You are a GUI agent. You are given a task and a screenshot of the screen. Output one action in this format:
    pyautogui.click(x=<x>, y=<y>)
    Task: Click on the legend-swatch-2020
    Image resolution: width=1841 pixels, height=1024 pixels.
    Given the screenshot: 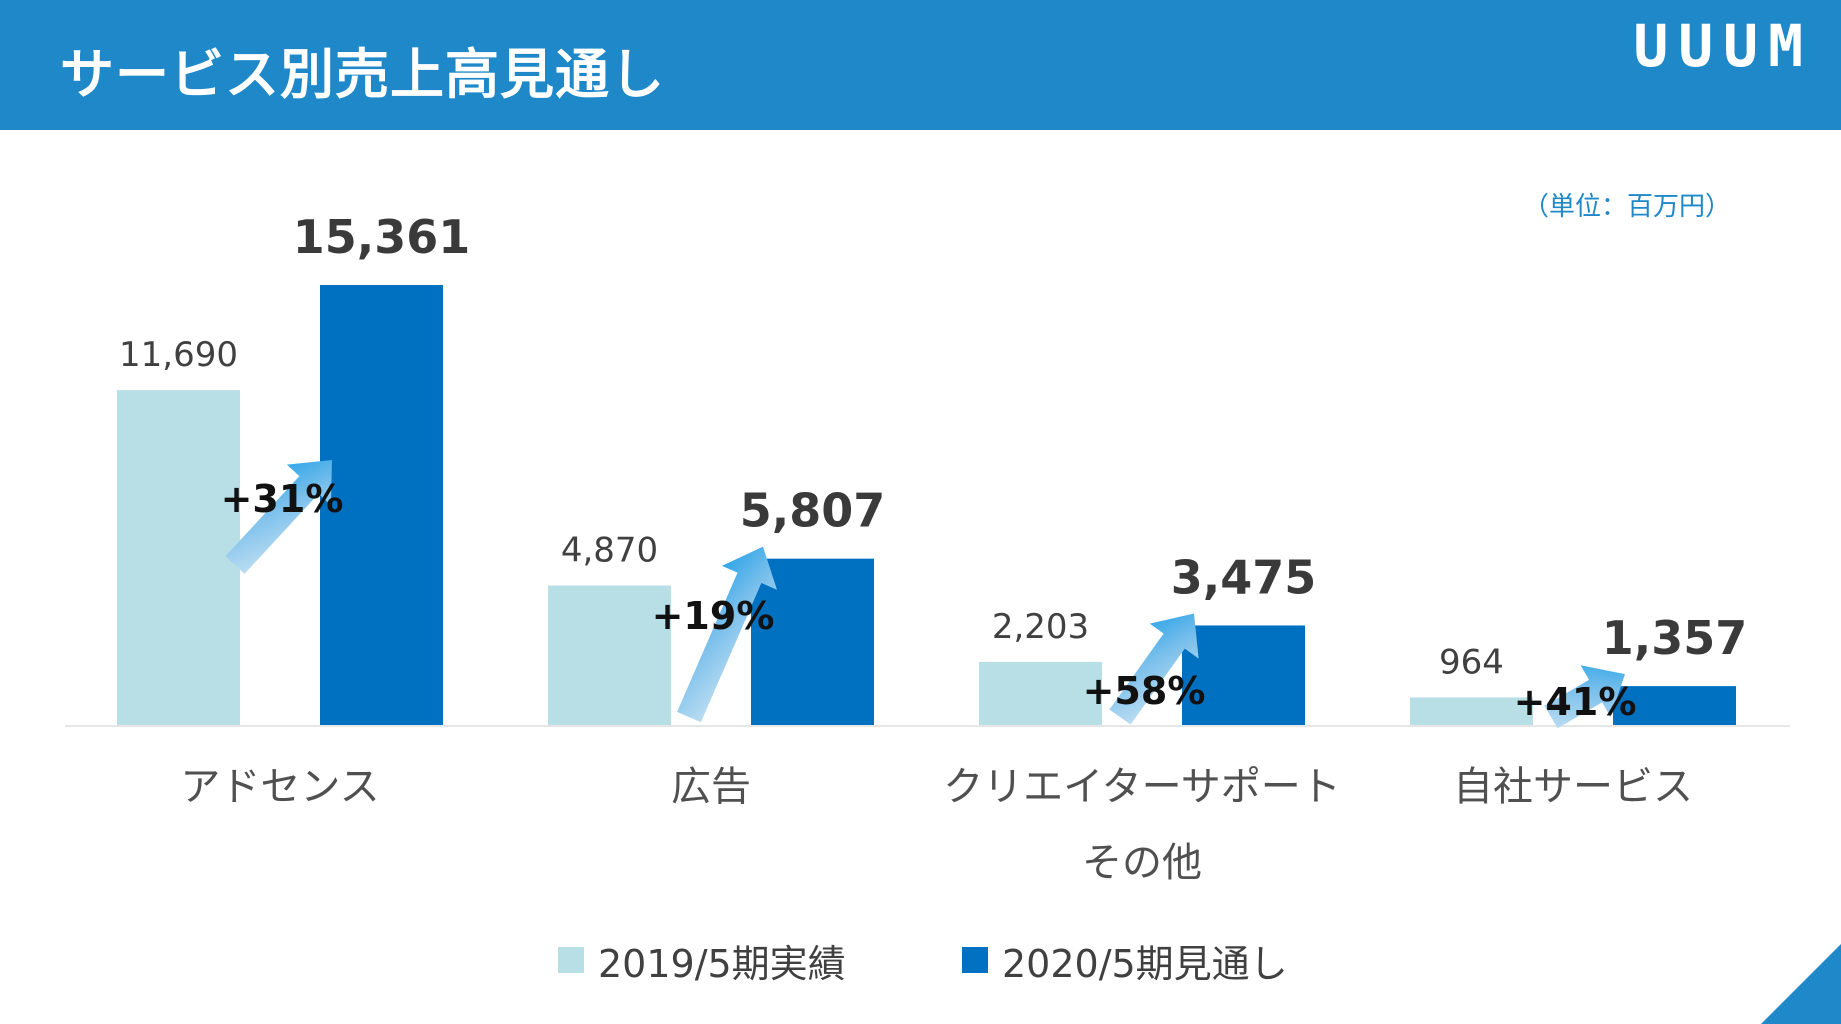 What is the action you would take?
    pyautogui.click(x=975, y=960)
    